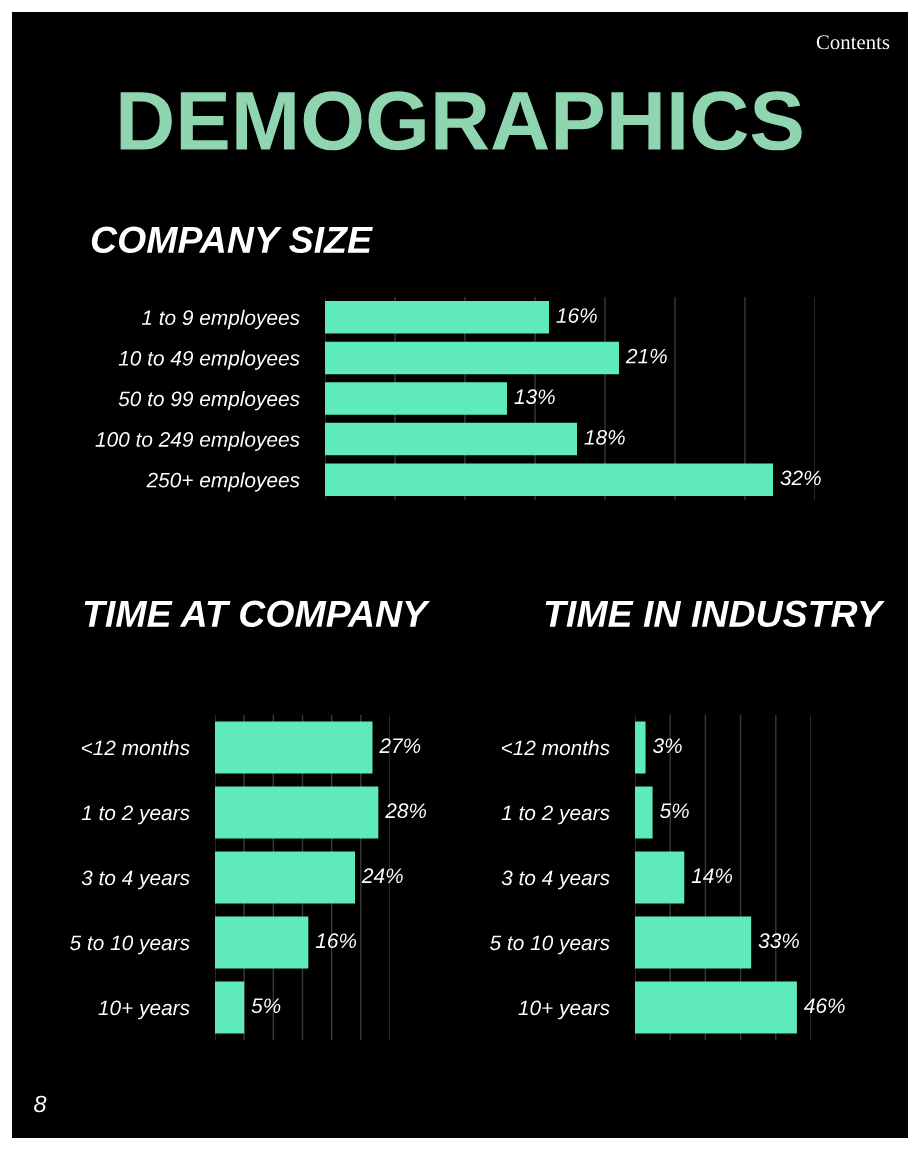 The height and width of the screenshot is (1150, 920). Describe the element at coordinates (715, 614) in the screenshot. I see `chart-title: TIME IN INDUSTRY` at that location.